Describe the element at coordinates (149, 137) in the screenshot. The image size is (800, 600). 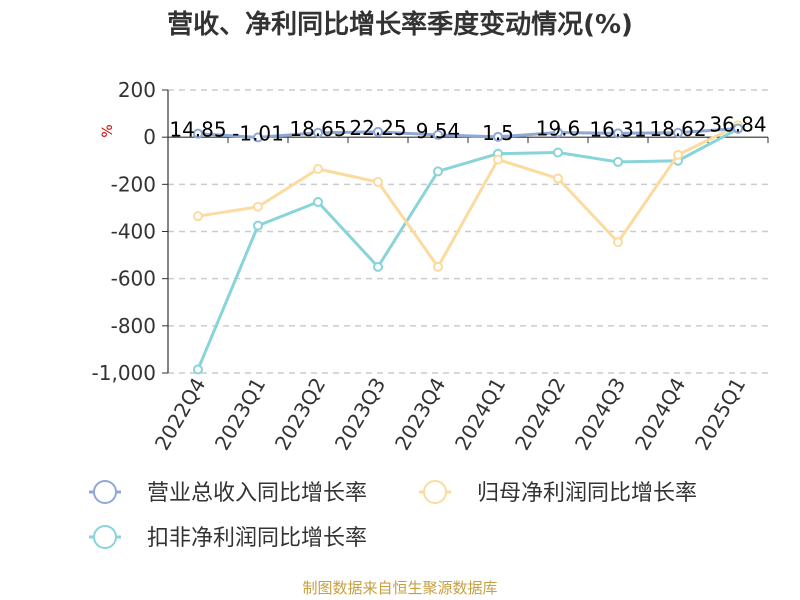
I see `y-tick-label: 0` at that location.